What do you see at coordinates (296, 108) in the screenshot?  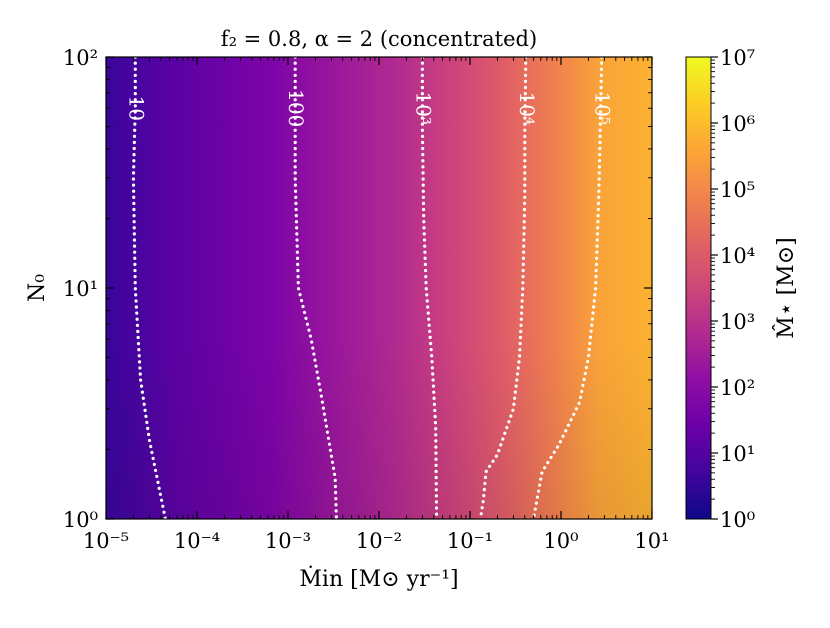 I see `contour-label-1: 100` at bounding box center [296, 108].